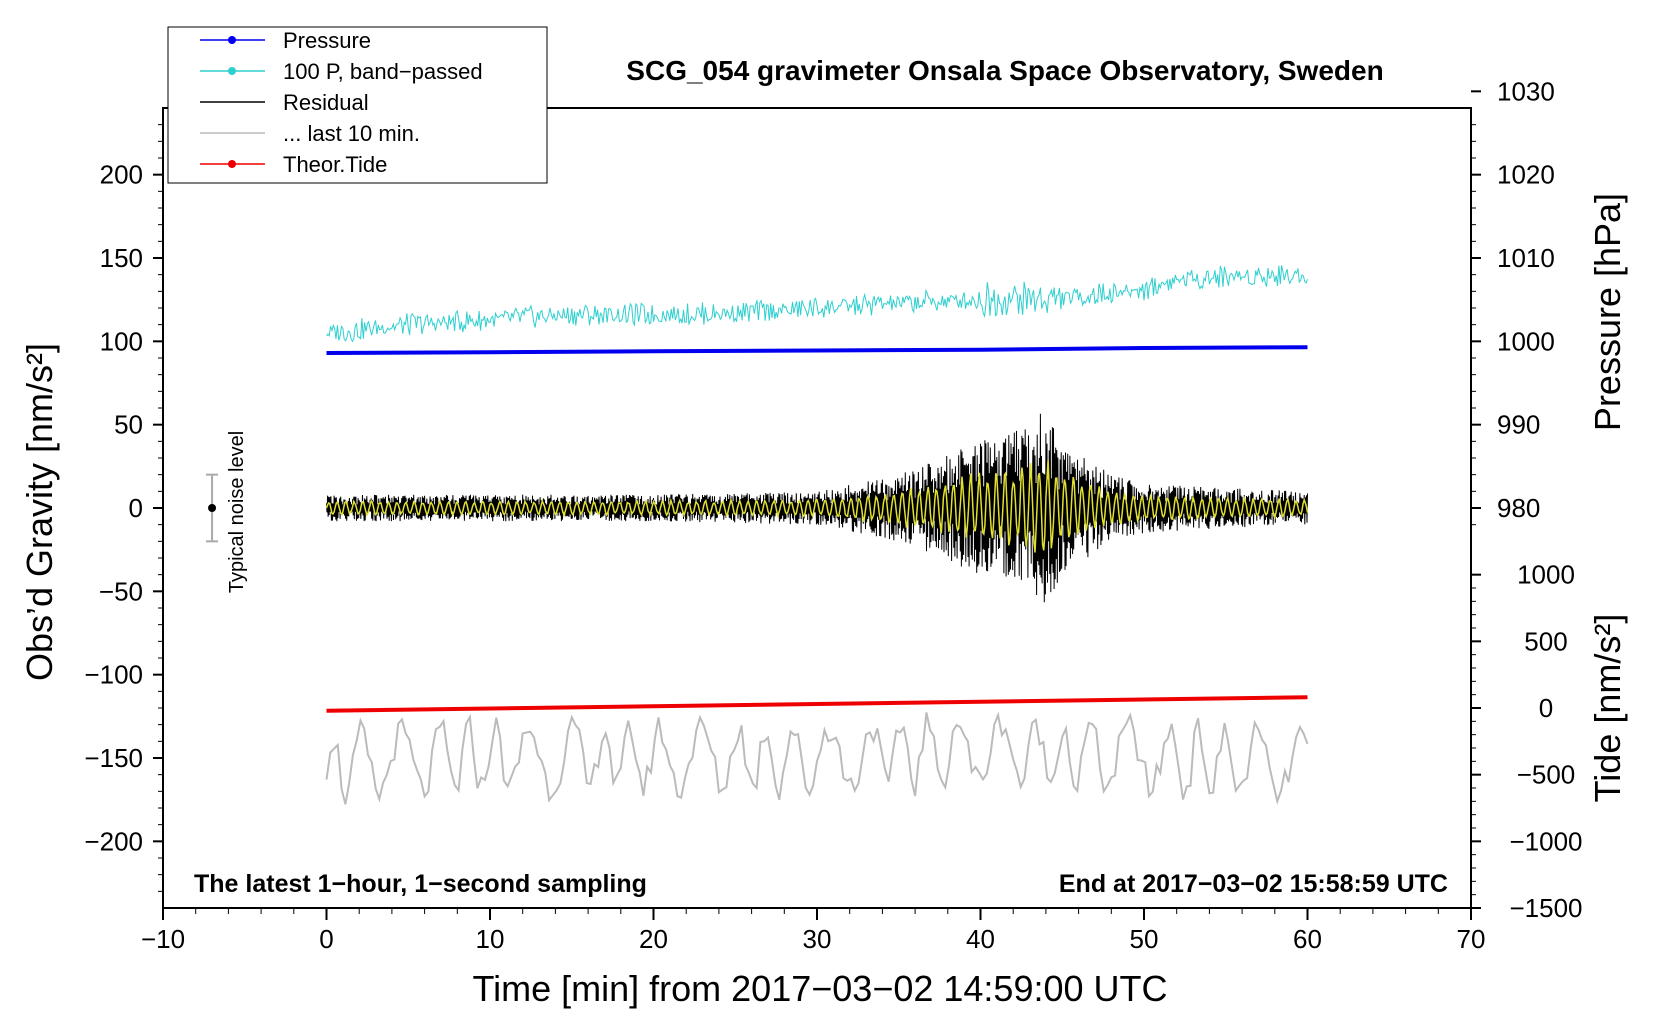 The image size is (1660, 1020). Describe the element at coordinates (1546, 575) in the screenshot. I see `tide-tick-label: 1000` at that location.